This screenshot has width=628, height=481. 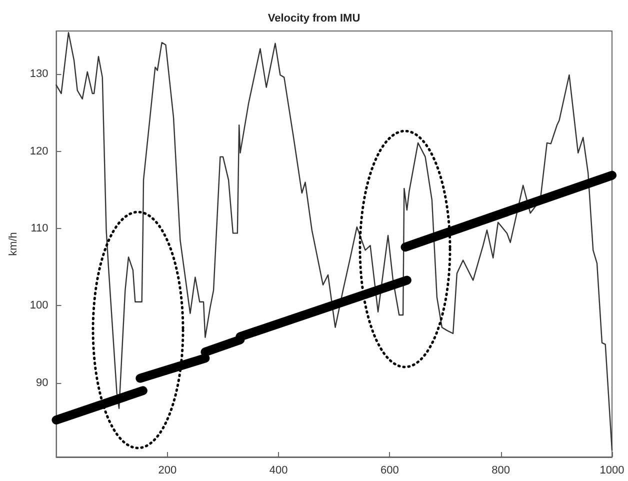 What do you see at coordinates (314, 18) in the screenshot?
I see `chart-title: Velocity from IMU` at bounding box center [314, 18].